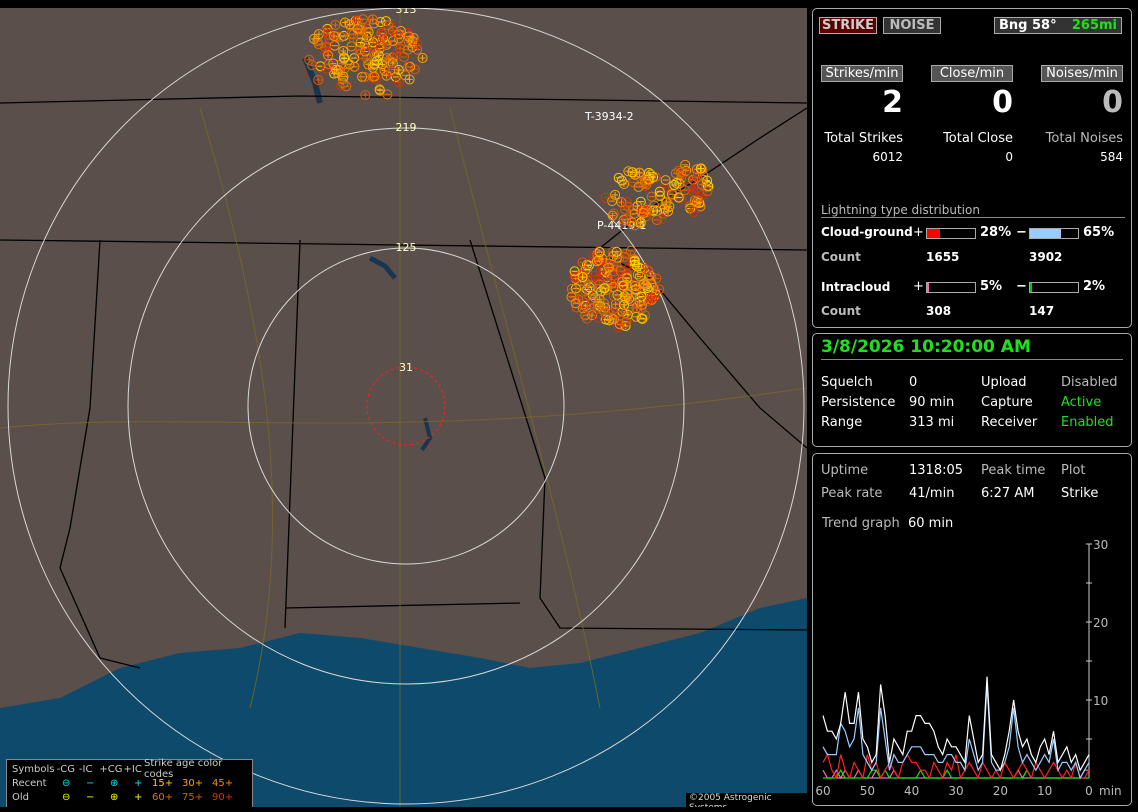 The height and width of the screenshot is (812, 1138). Describe the element at coordinates (939, 311) in the screenshot. I see `pos-ic-count: 308` at that location.